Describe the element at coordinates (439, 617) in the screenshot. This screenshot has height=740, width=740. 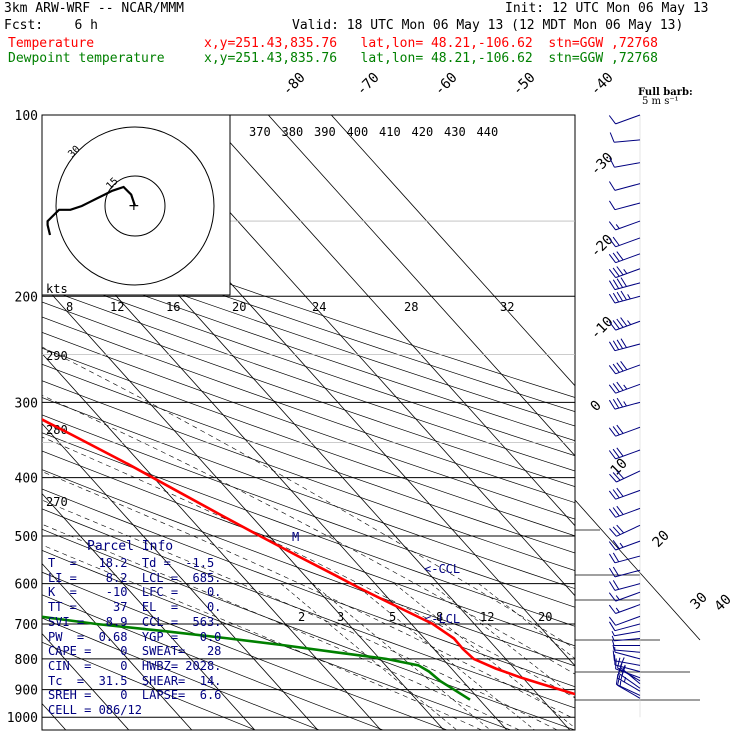
I see `mixing-ratio-label: 8` at that location.